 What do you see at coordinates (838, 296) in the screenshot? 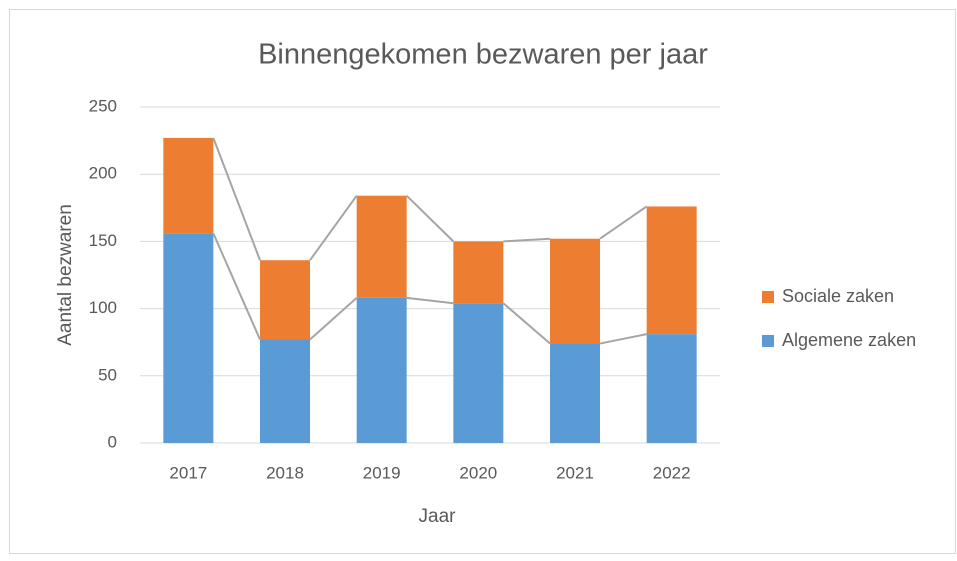
I see `legend-label: Sociale zaken` at bounding box center [838, 296].